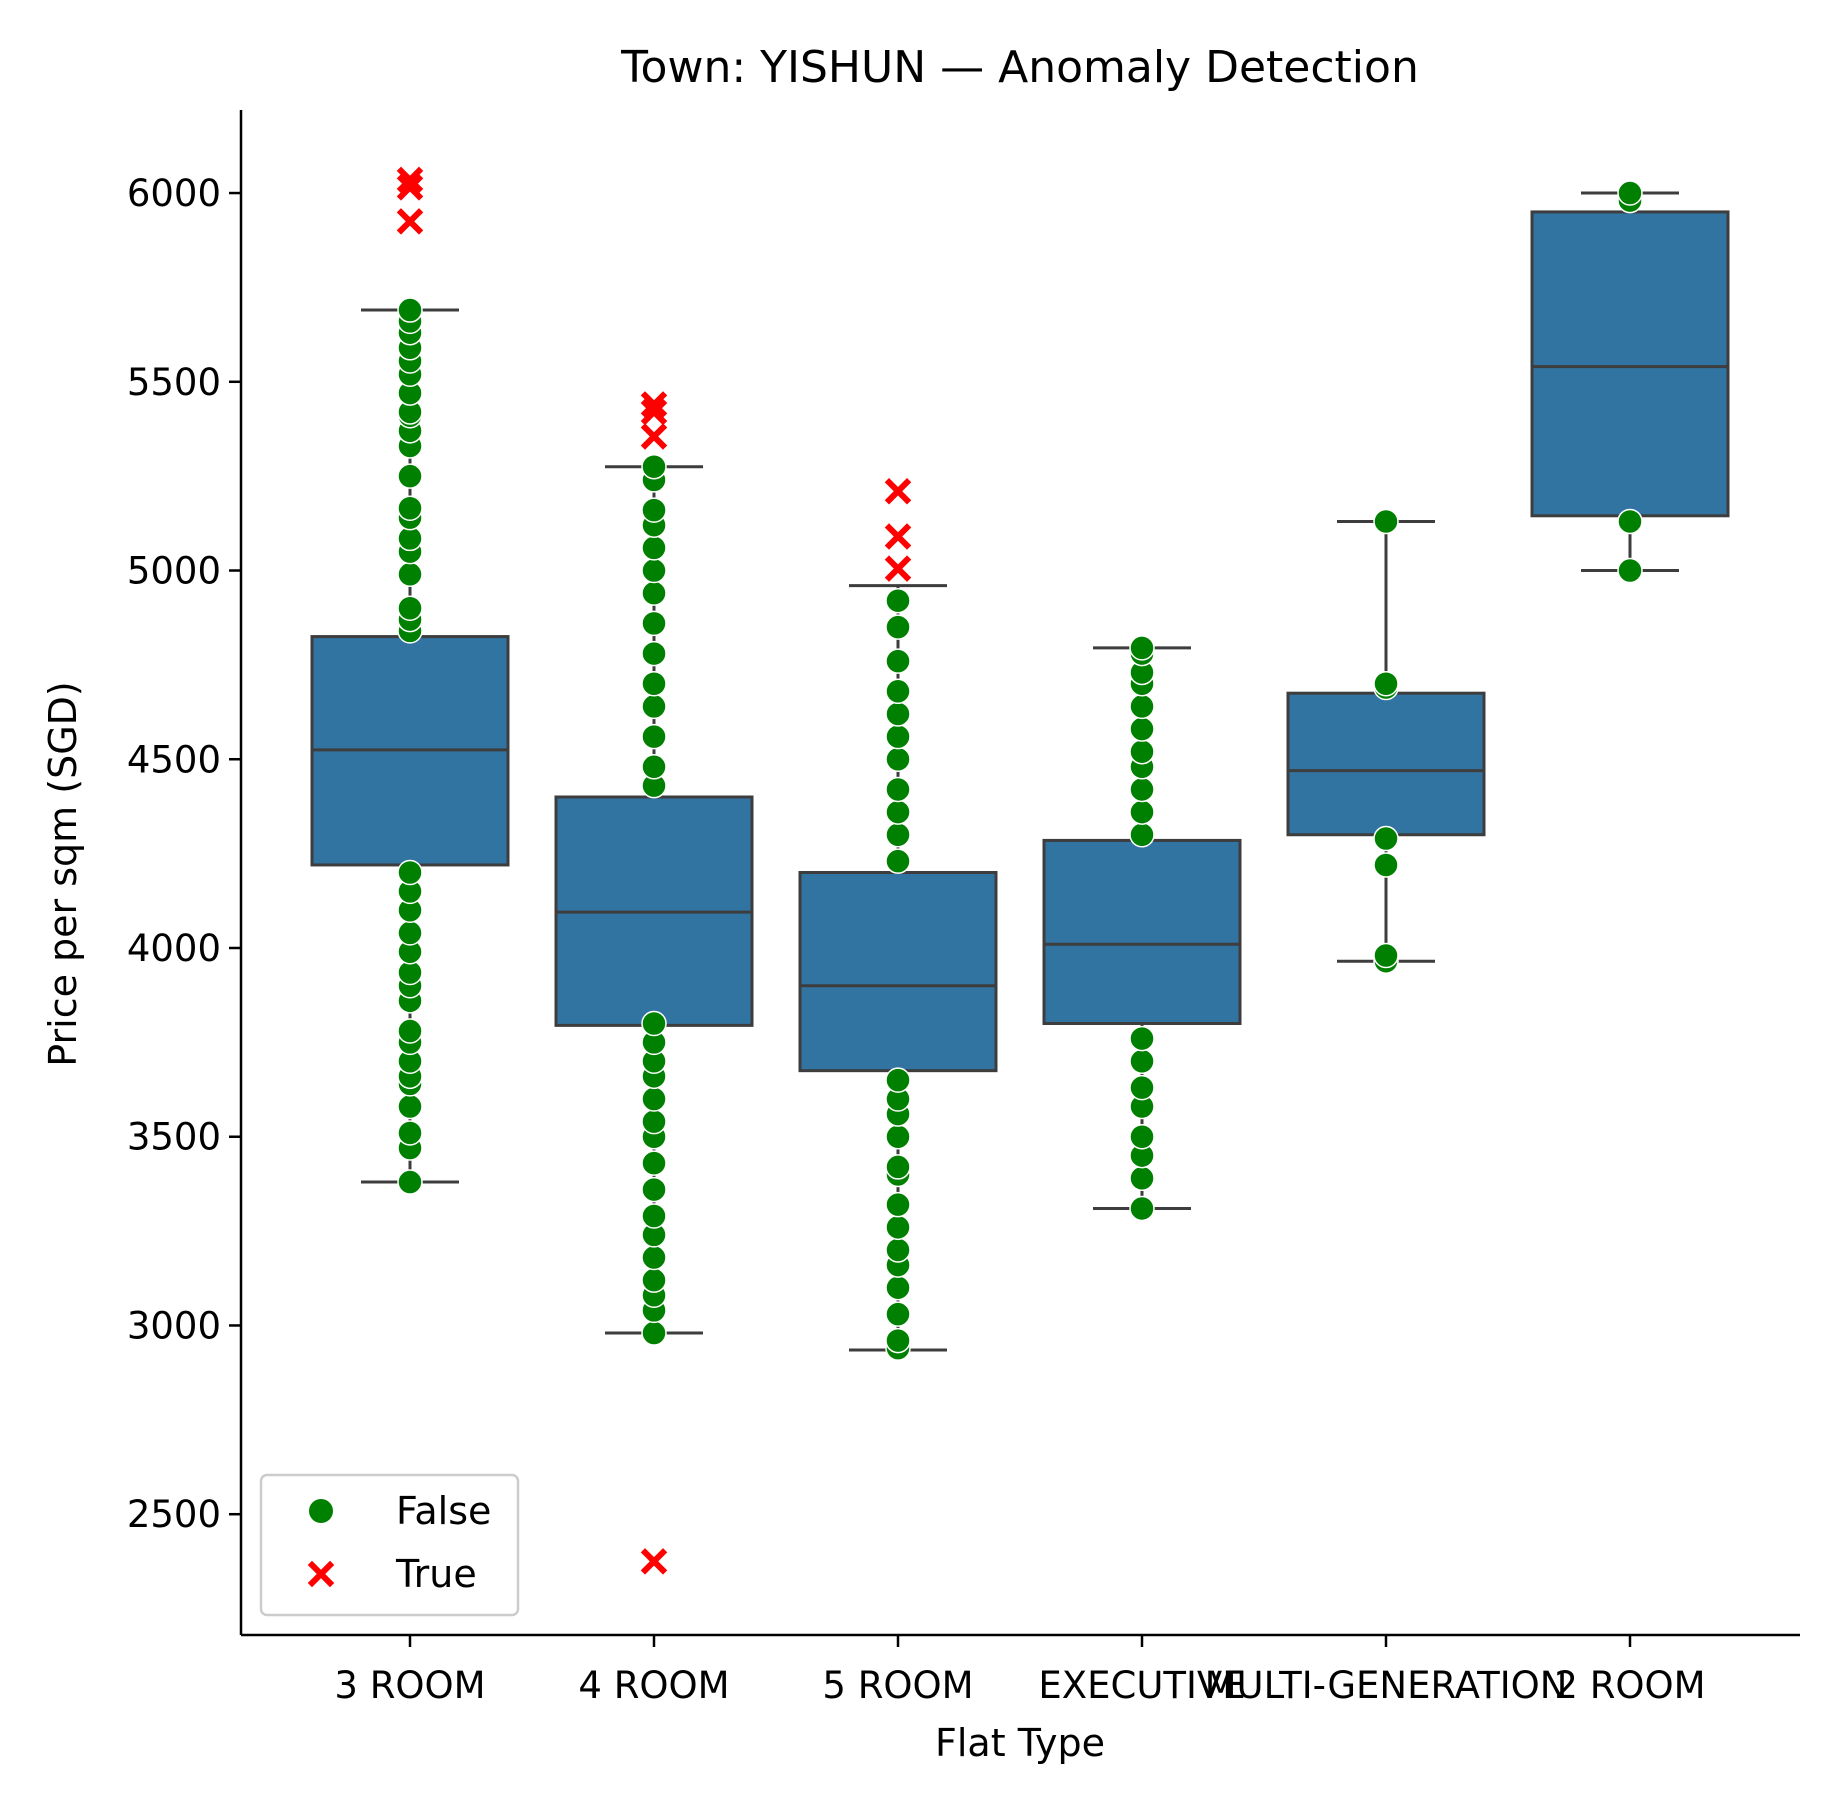 This screenshot has height=1800, width=1833. What do you see at coordinates (1020, 1743) in the screenshot?
I see `x-axis-label: Flat Type` at bounding box center [1020, 1743].